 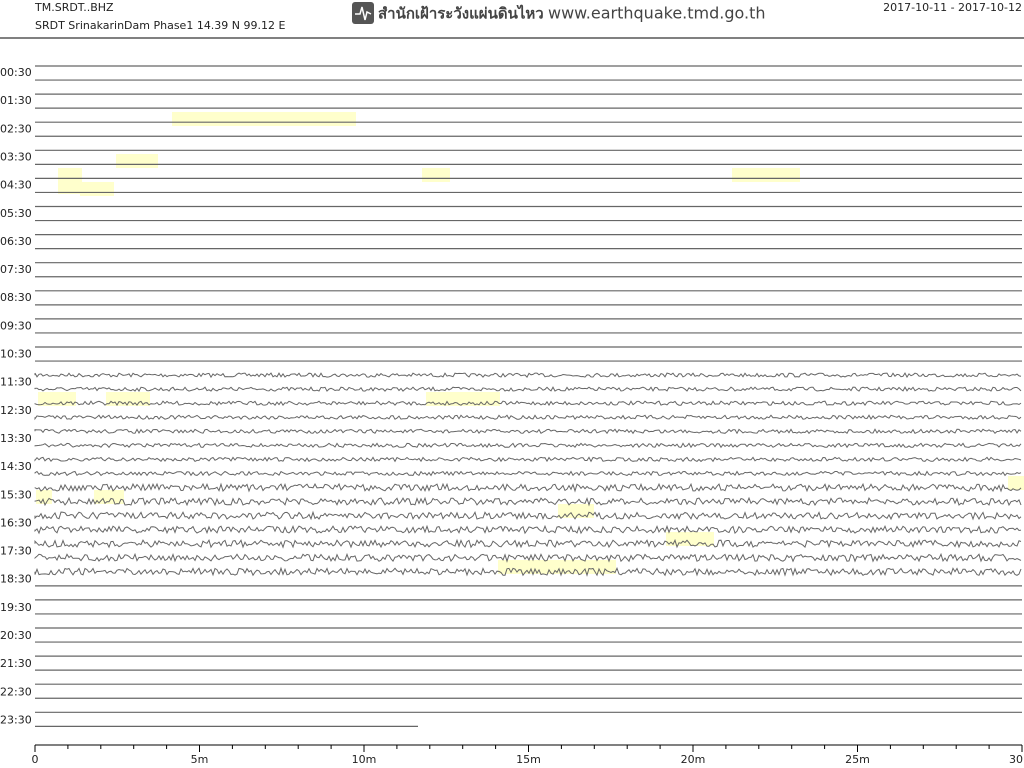 I want to click on row-label: 15:30, so click(x=16, y=494).